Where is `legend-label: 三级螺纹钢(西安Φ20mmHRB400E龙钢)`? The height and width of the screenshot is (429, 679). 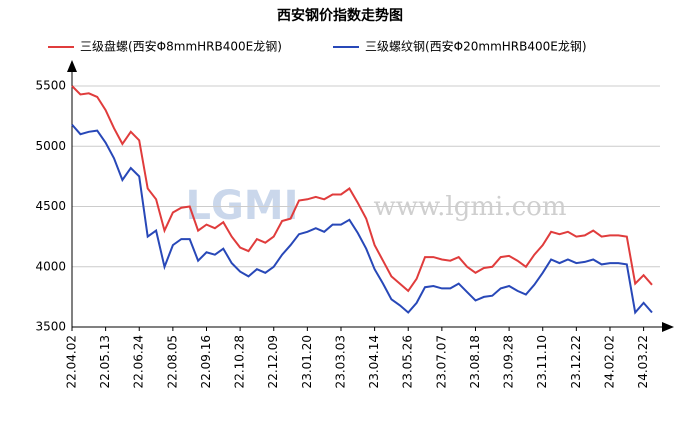 legend-label: 三级螺纹钢(西安Φ20mmHRB400E龙钢) is located at coordinates (476, 46).